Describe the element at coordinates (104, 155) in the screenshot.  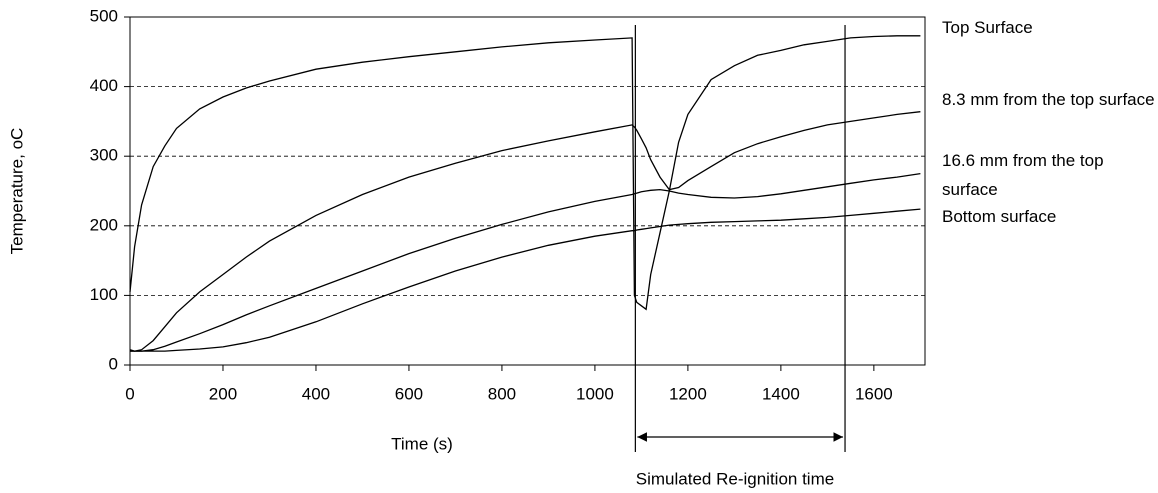
I see `y-tick-label: 300` at that location.